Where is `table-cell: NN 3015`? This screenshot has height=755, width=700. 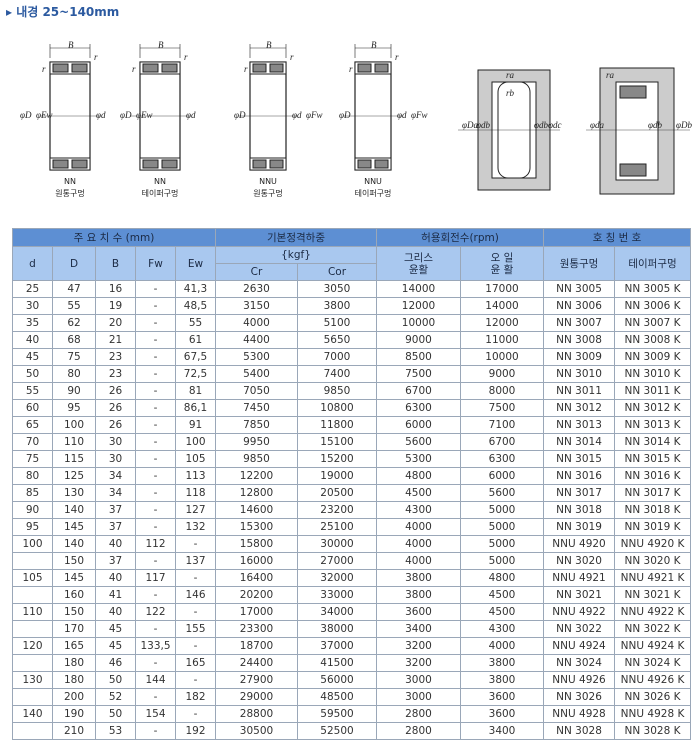 table-cell: NN 3015 is located at coordinates (579, 459).